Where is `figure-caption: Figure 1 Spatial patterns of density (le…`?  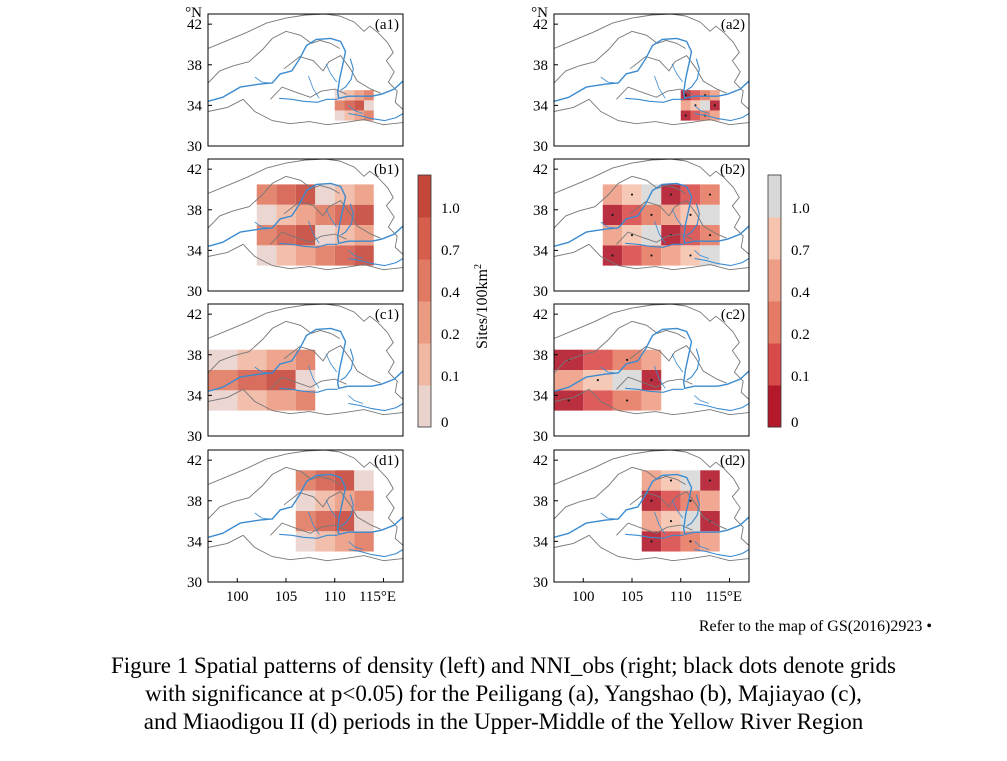
figure-caption: Figure 1 Spatial patterns of density (le… is located at coordinates (503, 694).